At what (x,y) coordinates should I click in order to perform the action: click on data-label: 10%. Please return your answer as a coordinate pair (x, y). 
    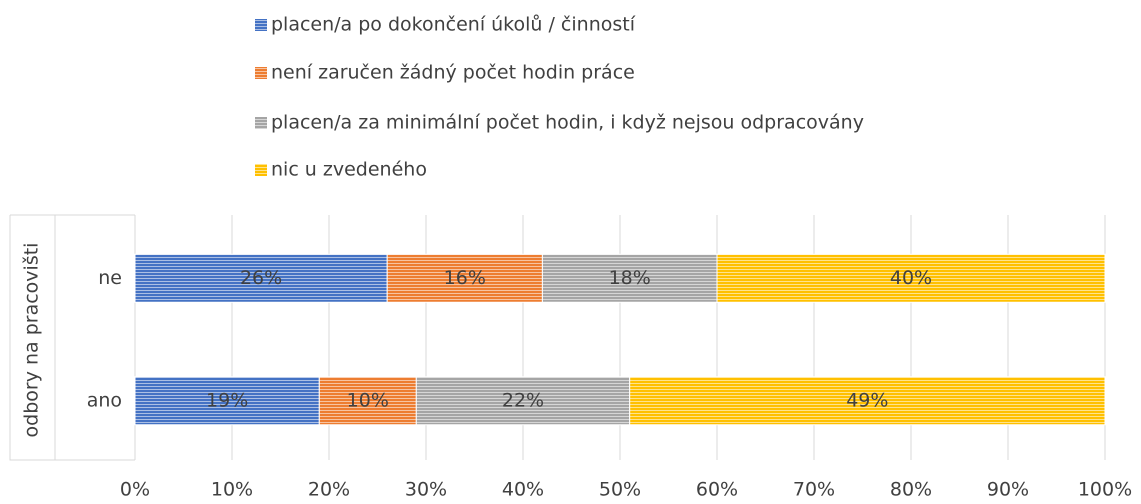
    Looking at the image, I should click on (368, 400).